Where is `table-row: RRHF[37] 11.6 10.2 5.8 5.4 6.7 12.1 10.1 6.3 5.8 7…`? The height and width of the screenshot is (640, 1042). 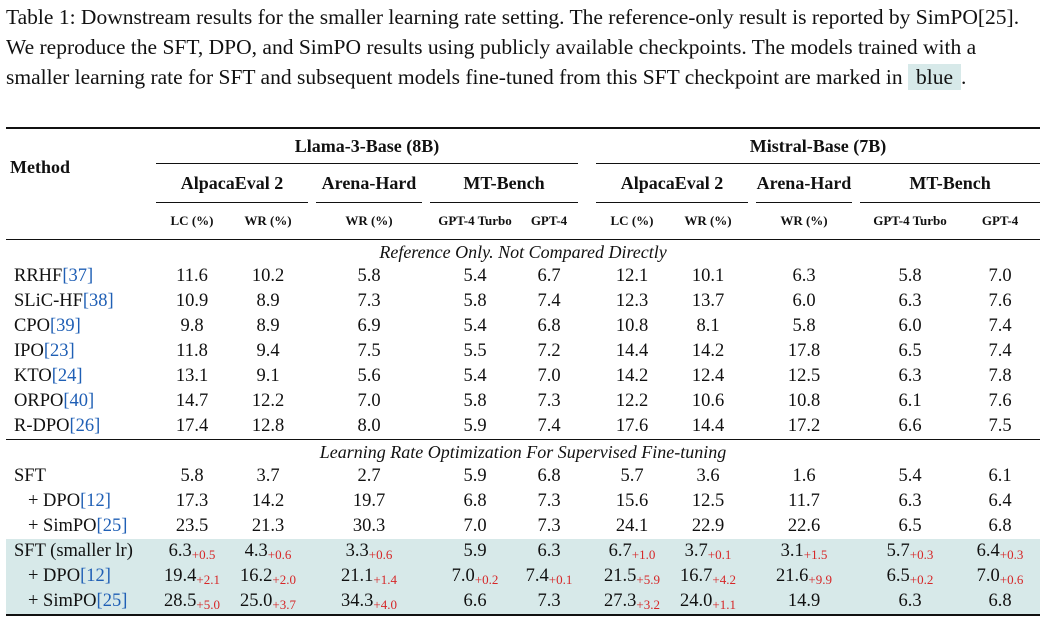
table-row: RRHF[37] 11.6 10.2 5.8 5.4 6.7 12.1 10.1 6.3 5.8 7… is located at coordinates (523, 276).